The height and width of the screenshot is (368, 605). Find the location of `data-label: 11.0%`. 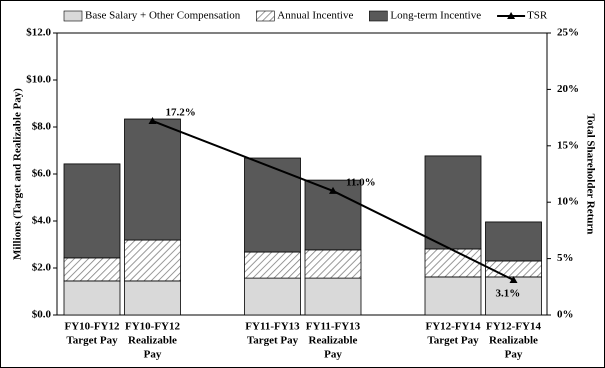

data-label: 11.0% is located at coordinates (361, 182).